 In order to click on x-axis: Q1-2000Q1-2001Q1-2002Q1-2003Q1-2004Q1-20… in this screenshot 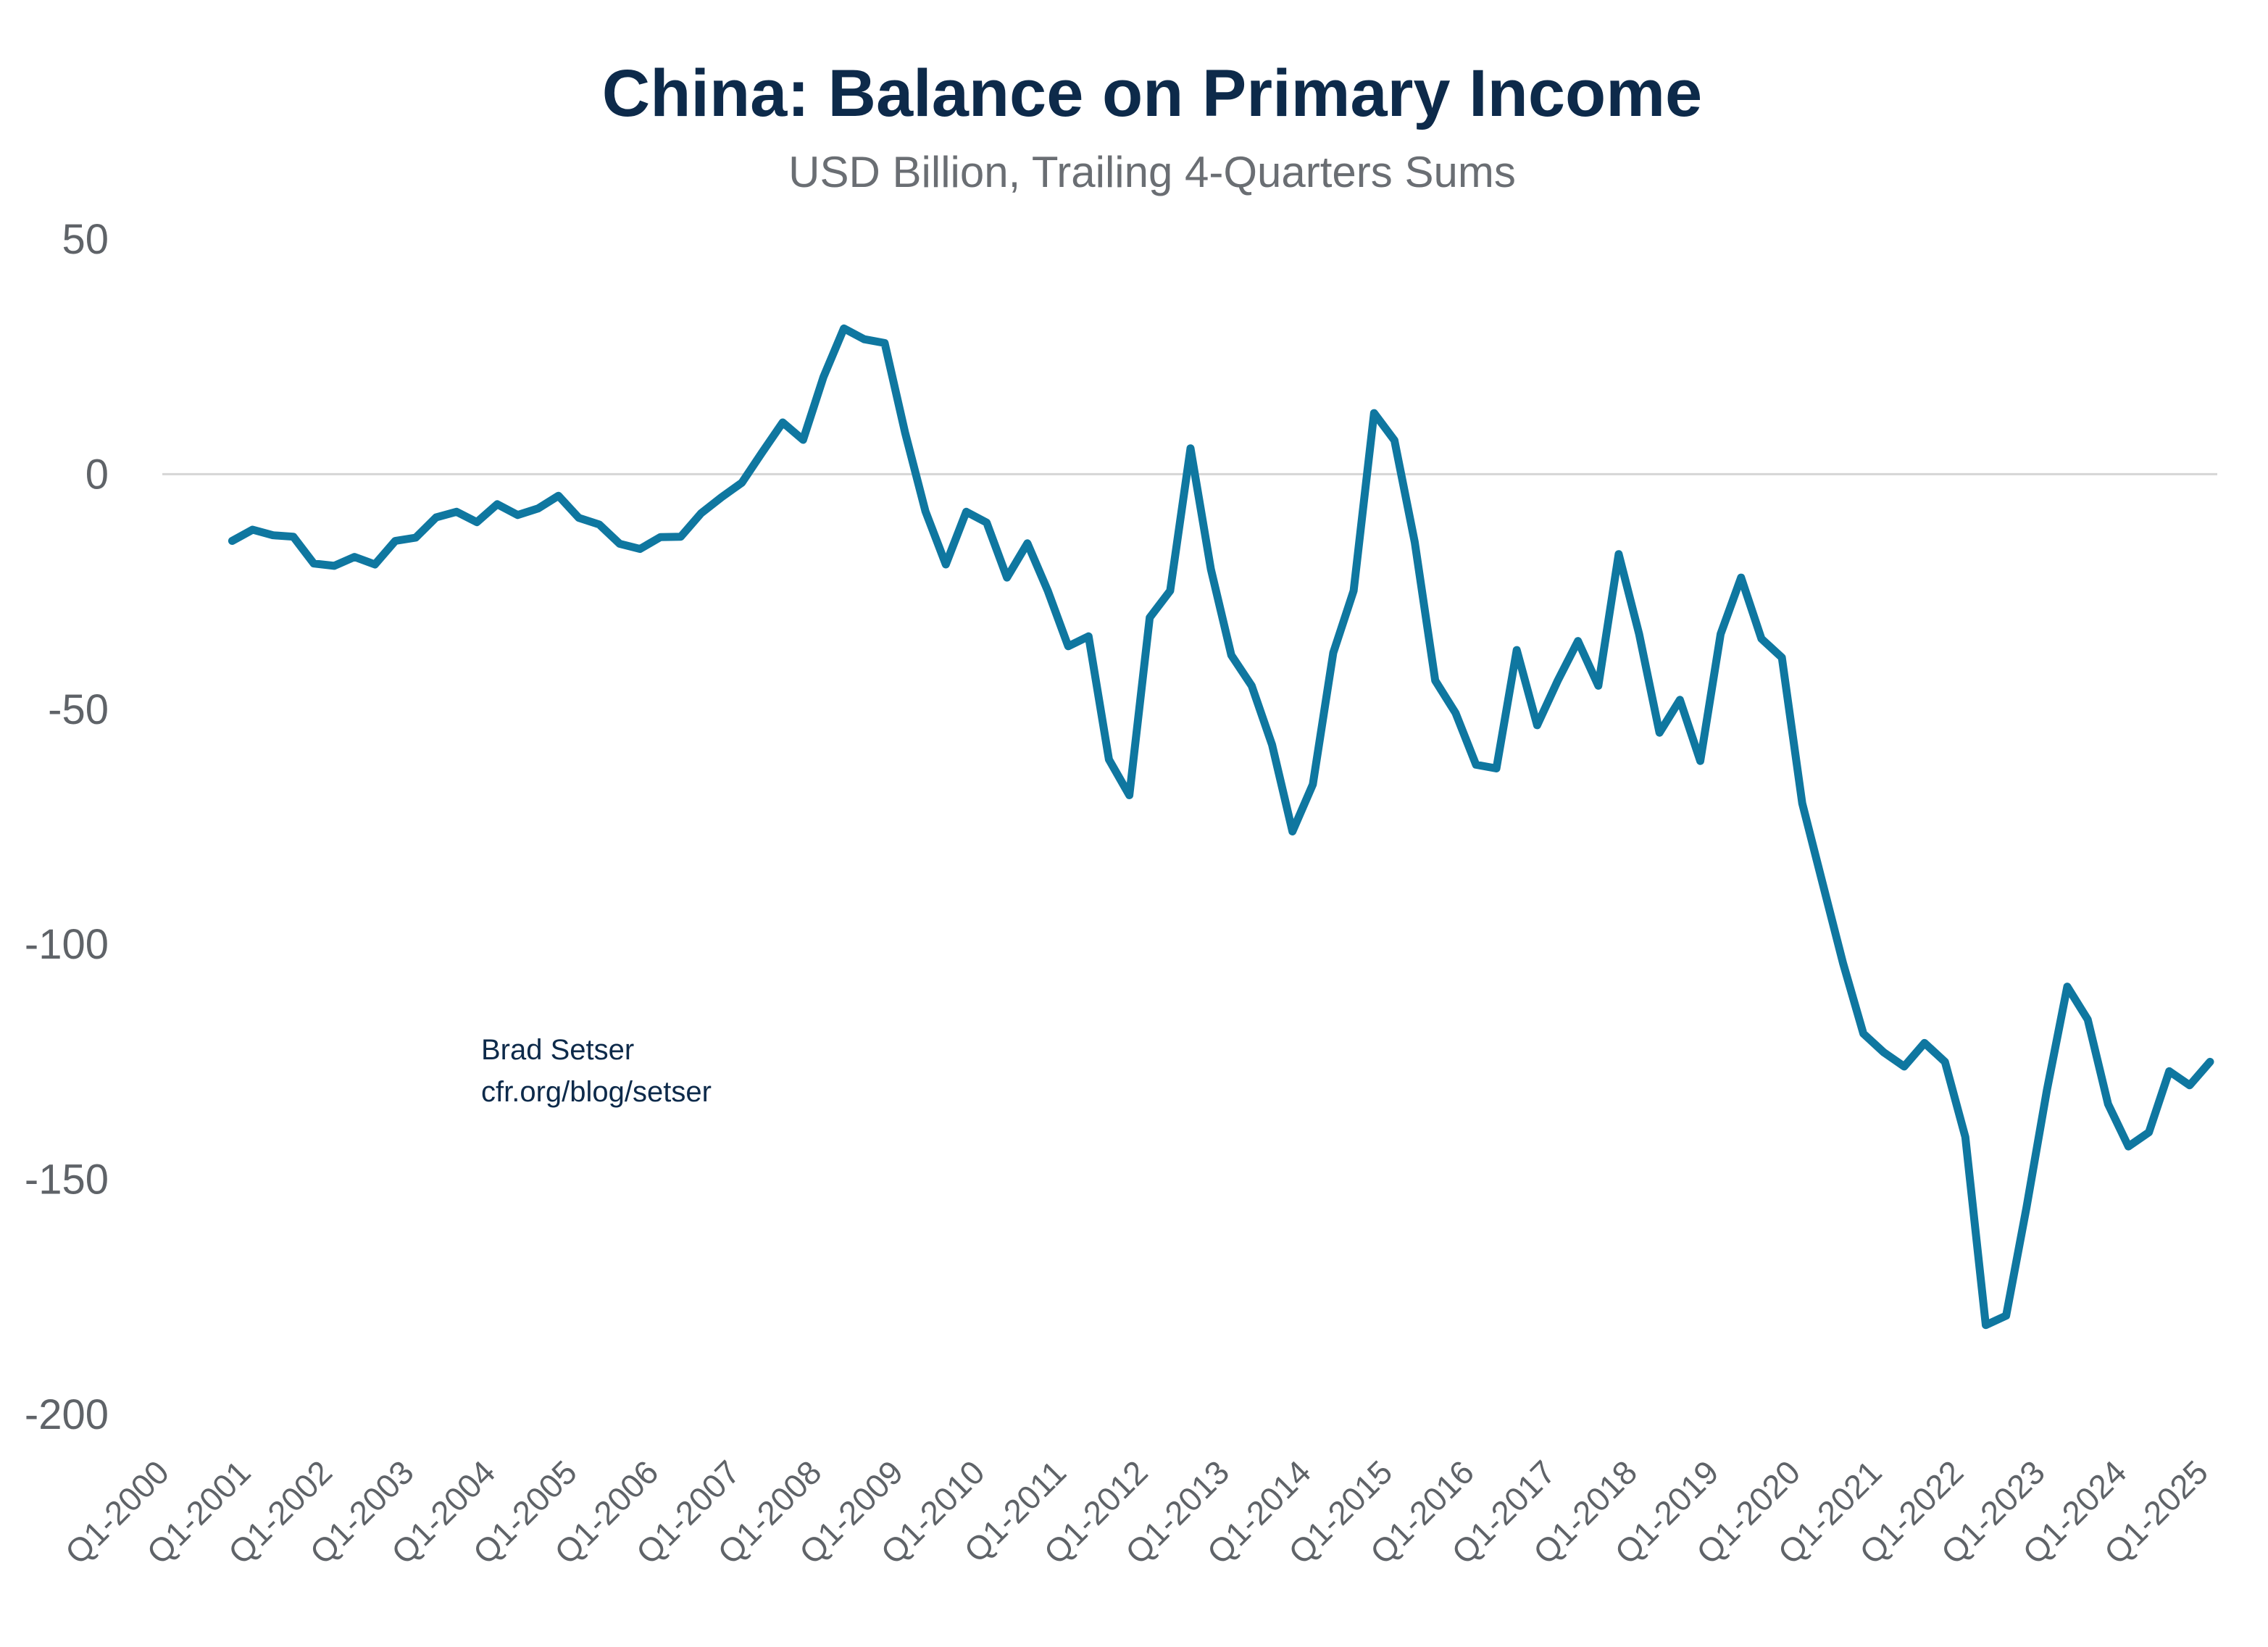, I will do `click(1137, 1512)`.